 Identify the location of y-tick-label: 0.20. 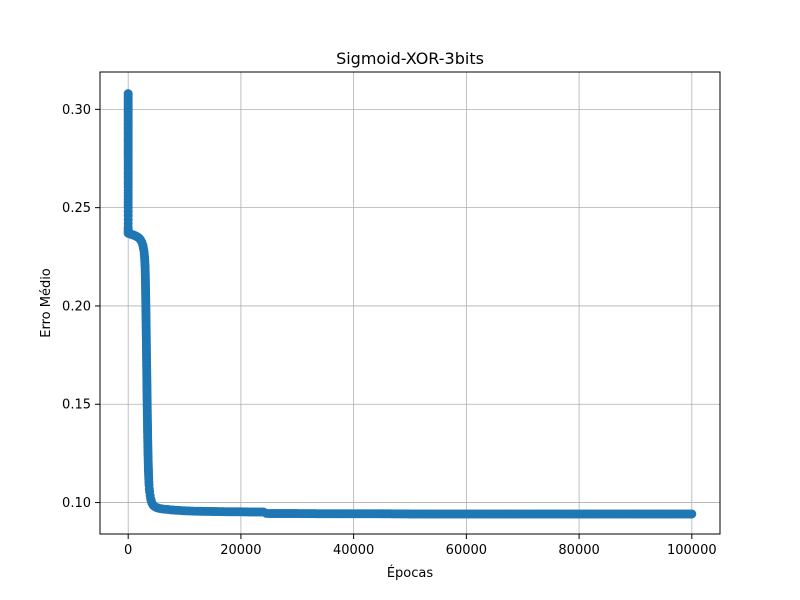
(76, 306).